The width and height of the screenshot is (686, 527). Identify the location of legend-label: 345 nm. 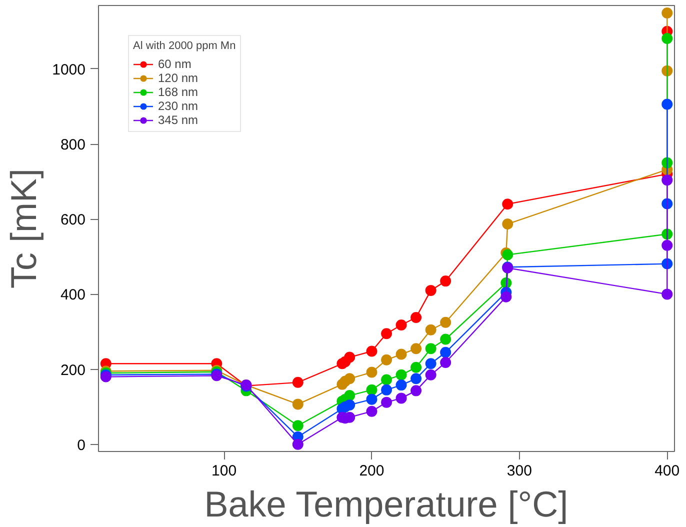
(178, 120).